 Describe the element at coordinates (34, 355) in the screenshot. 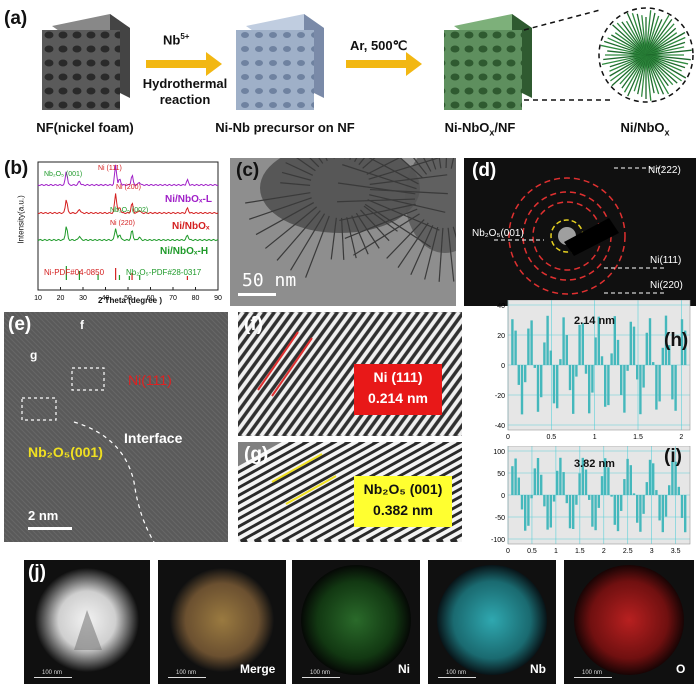

I see `box-g: g` at that location.